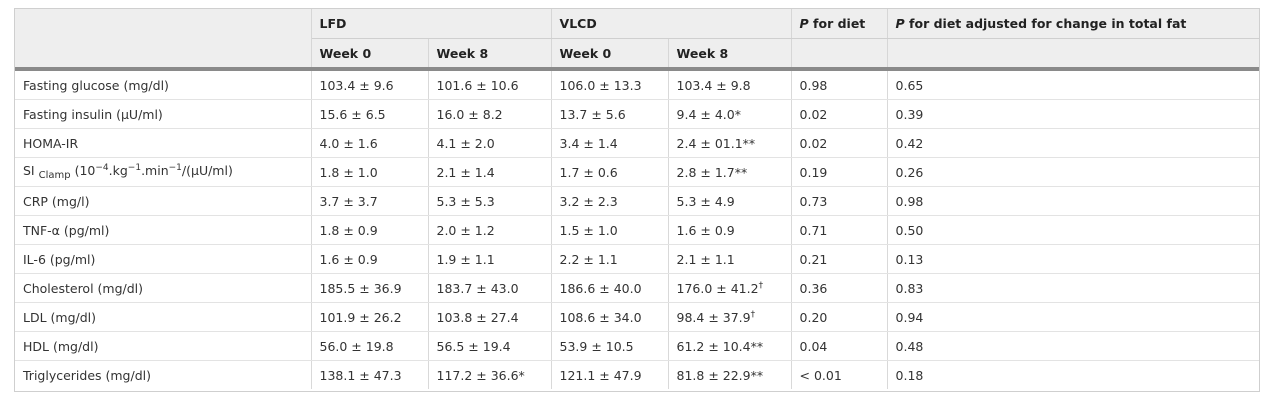  What do you see at coordinates (839, 230) in the screenshot?
I see `cell-p-diet: 0.71` at bounding box center [839, 230].